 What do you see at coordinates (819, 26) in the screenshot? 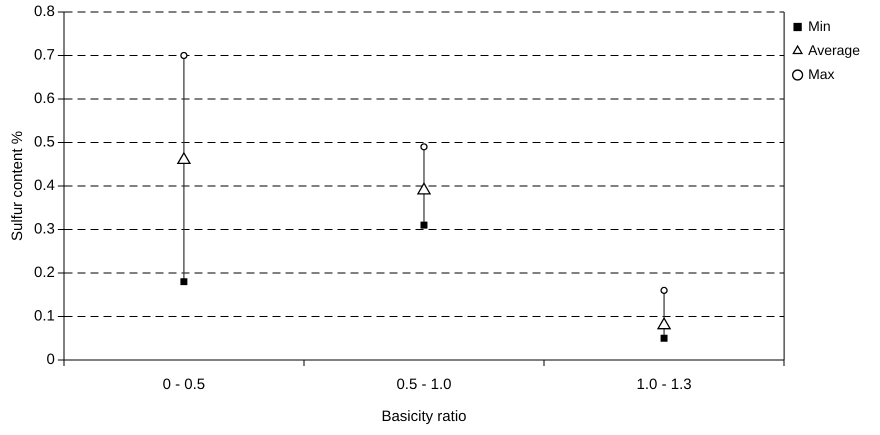
I see `legend-label: Min` at bounding box center [819, 26].